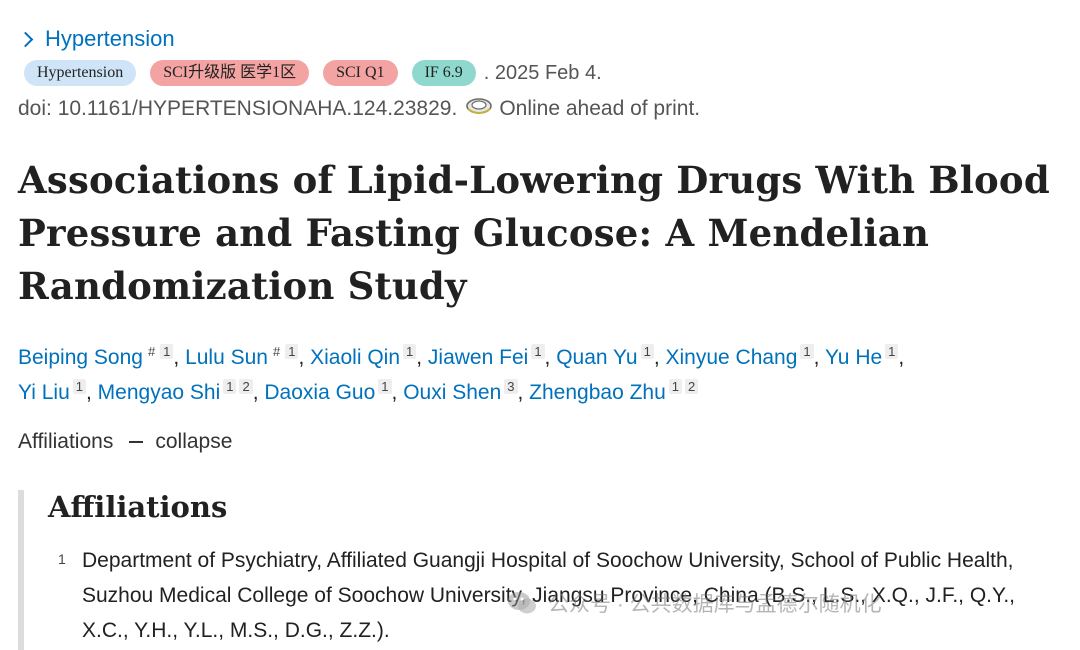  I want to click on publication-date: . 2025 Feb 4., so click(542, 72).